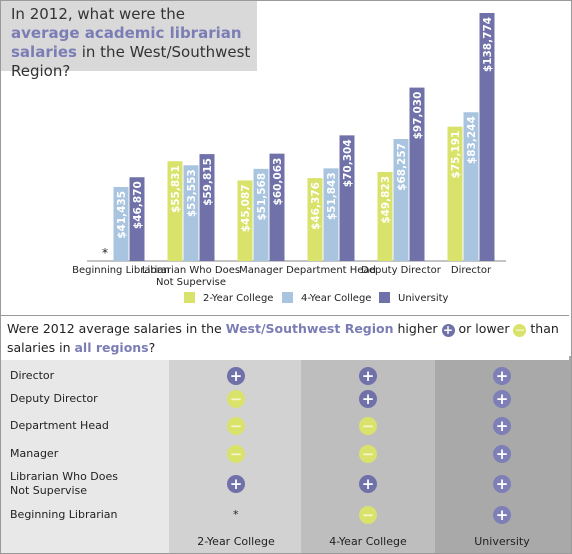 The width and height of the screenshot is (572, 554). I want to click on question-text: Were 2012 average salaries in the, so click(116, 328).